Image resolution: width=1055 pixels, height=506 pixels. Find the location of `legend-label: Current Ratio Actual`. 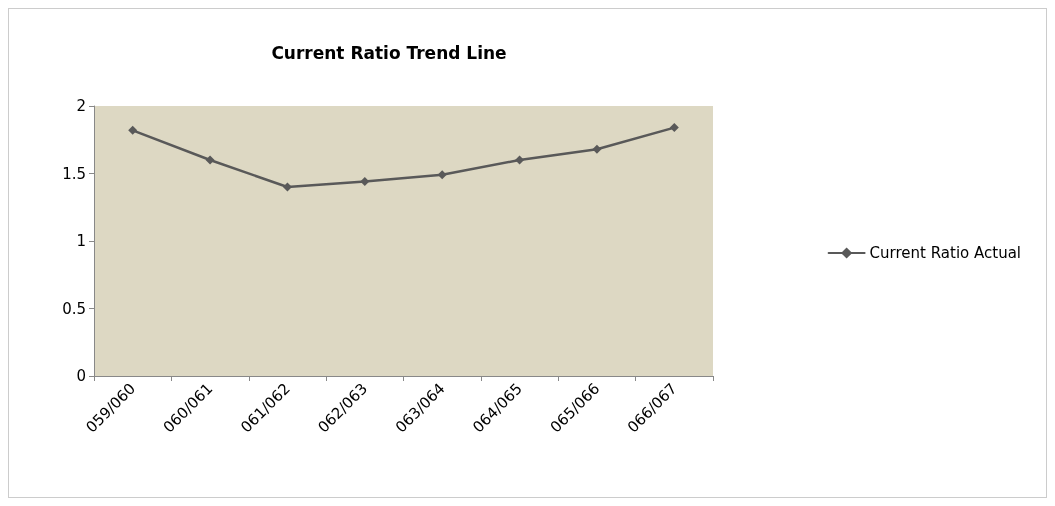

legend-label: Current Ratio Actual is located at coordinates (945, 253).